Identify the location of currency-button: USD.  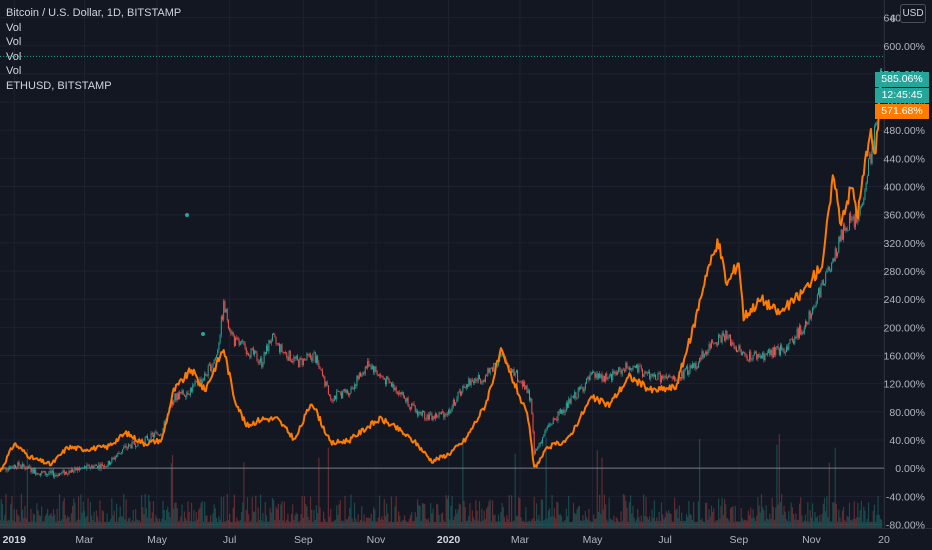
(913, 13).